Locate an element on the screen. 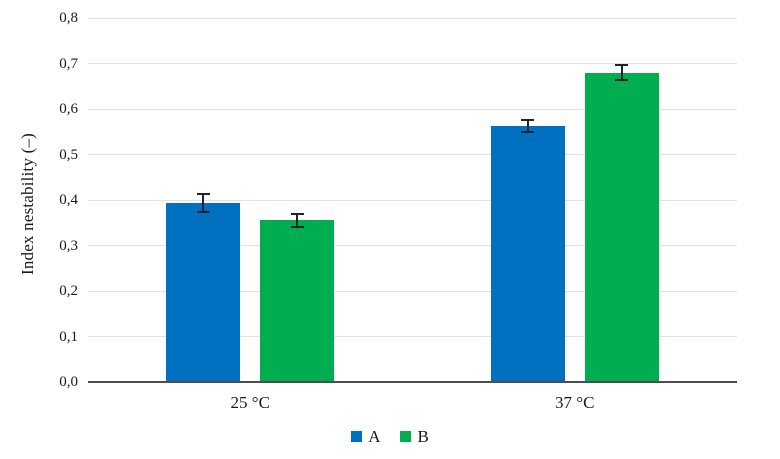 This screenshot has width=780, height=459. y-tick-label: 0,4 is located at coordinates (68, 200).